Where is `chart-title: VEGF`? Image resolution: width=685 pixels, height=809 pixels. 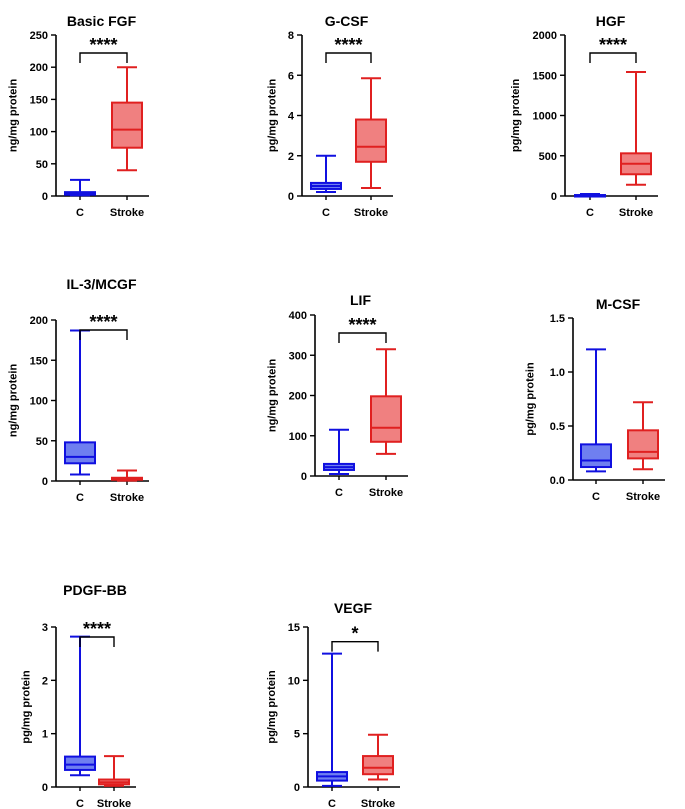
chart-title: VEGF is located at coordinates (353, 608).